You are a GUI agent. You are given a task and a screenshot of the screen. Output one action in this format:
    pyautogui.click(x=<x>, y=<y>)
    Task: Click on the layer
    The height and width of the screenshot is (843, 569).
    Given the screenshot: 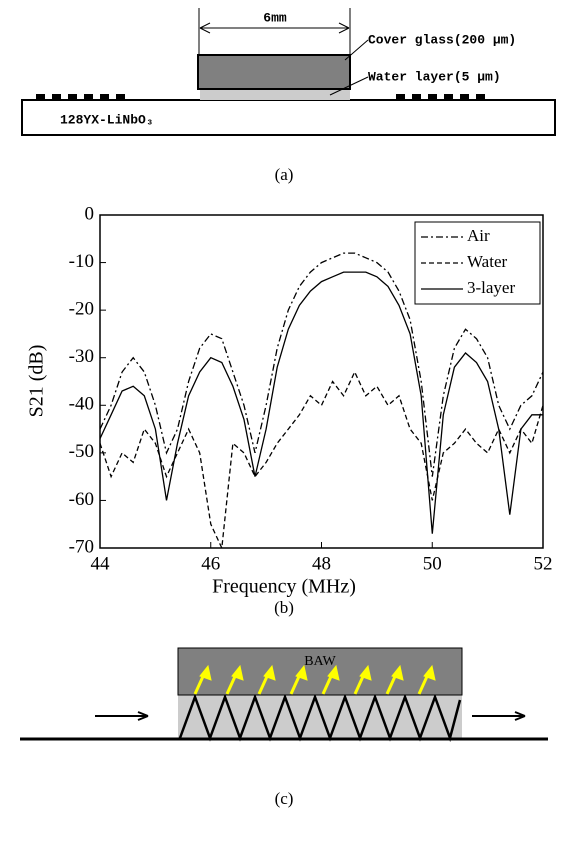 What is the action you would take?
    pyautogui.click(x=320, y=716)
    